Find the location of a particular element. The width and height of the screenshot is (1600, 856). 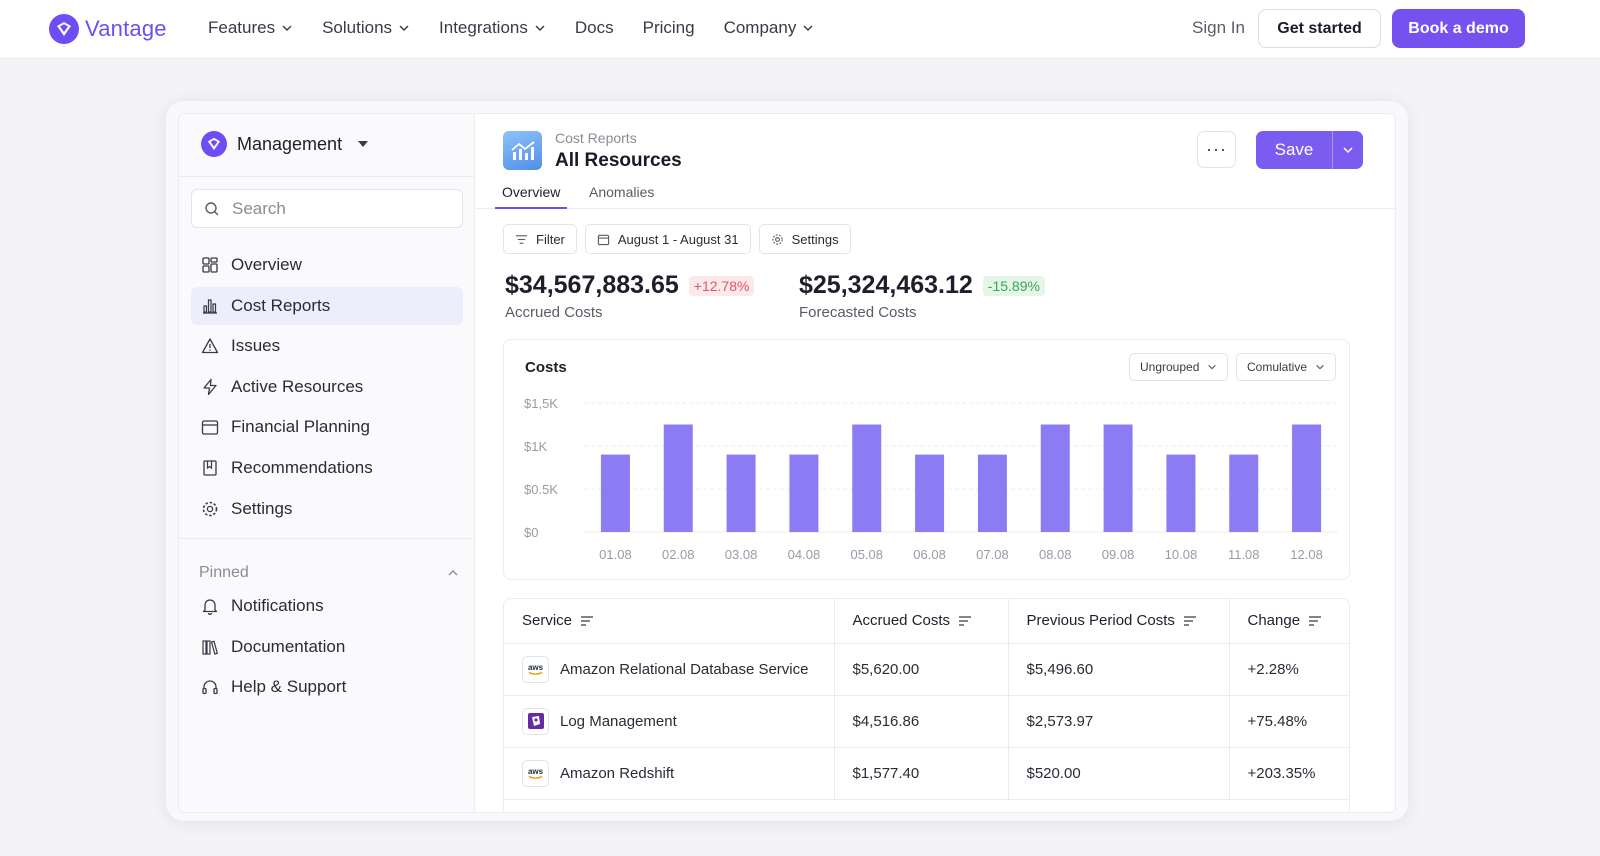

column-header-service: Service is located at coordinates (669, 621).